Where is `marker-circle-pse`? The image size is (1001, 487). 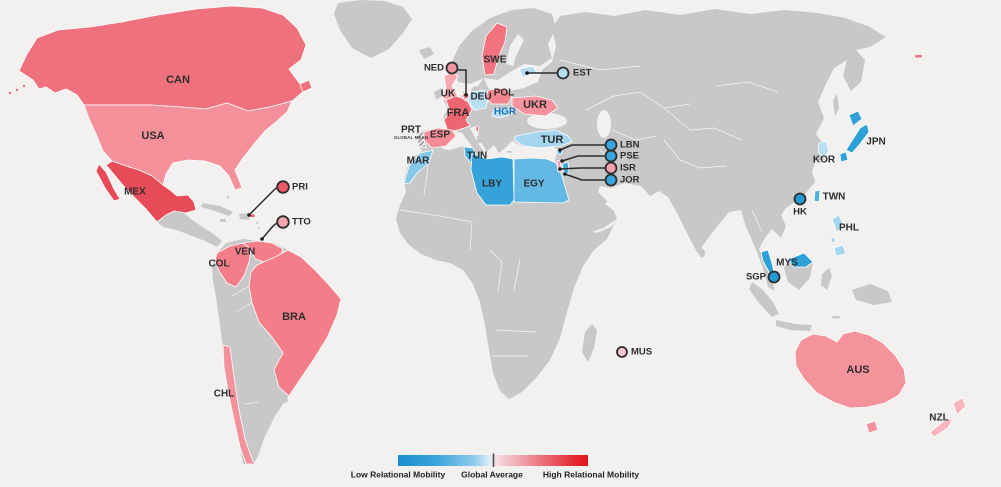 marker-circle-pse is located at coordinates (611, 156).